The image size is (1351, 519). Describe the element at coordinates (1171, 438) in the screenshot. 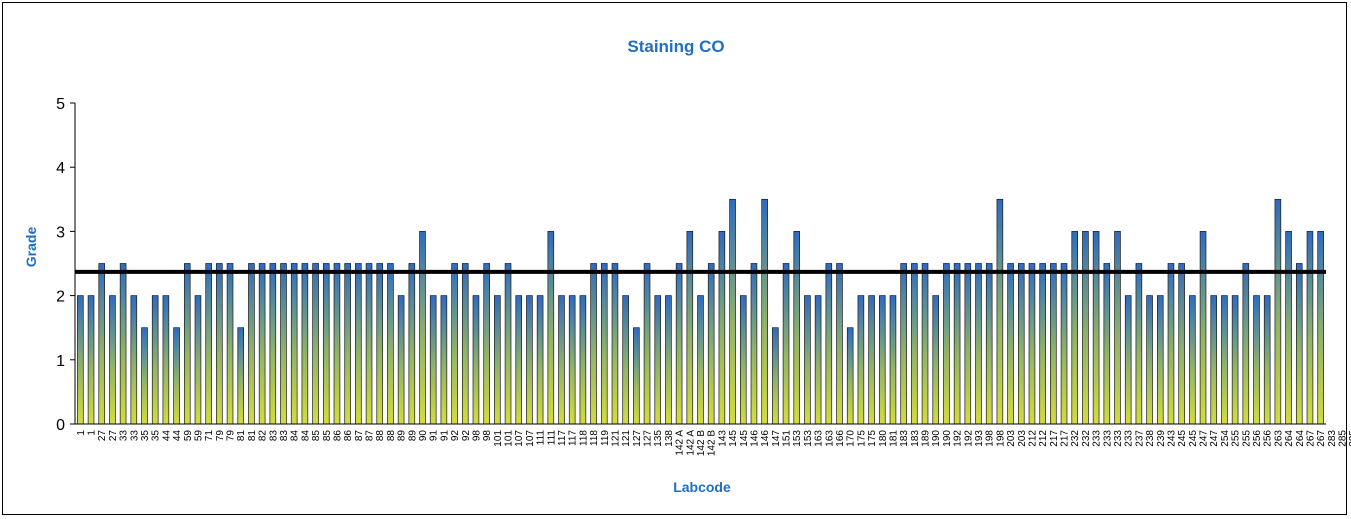

I see `x-tick-label: 243` at that location.